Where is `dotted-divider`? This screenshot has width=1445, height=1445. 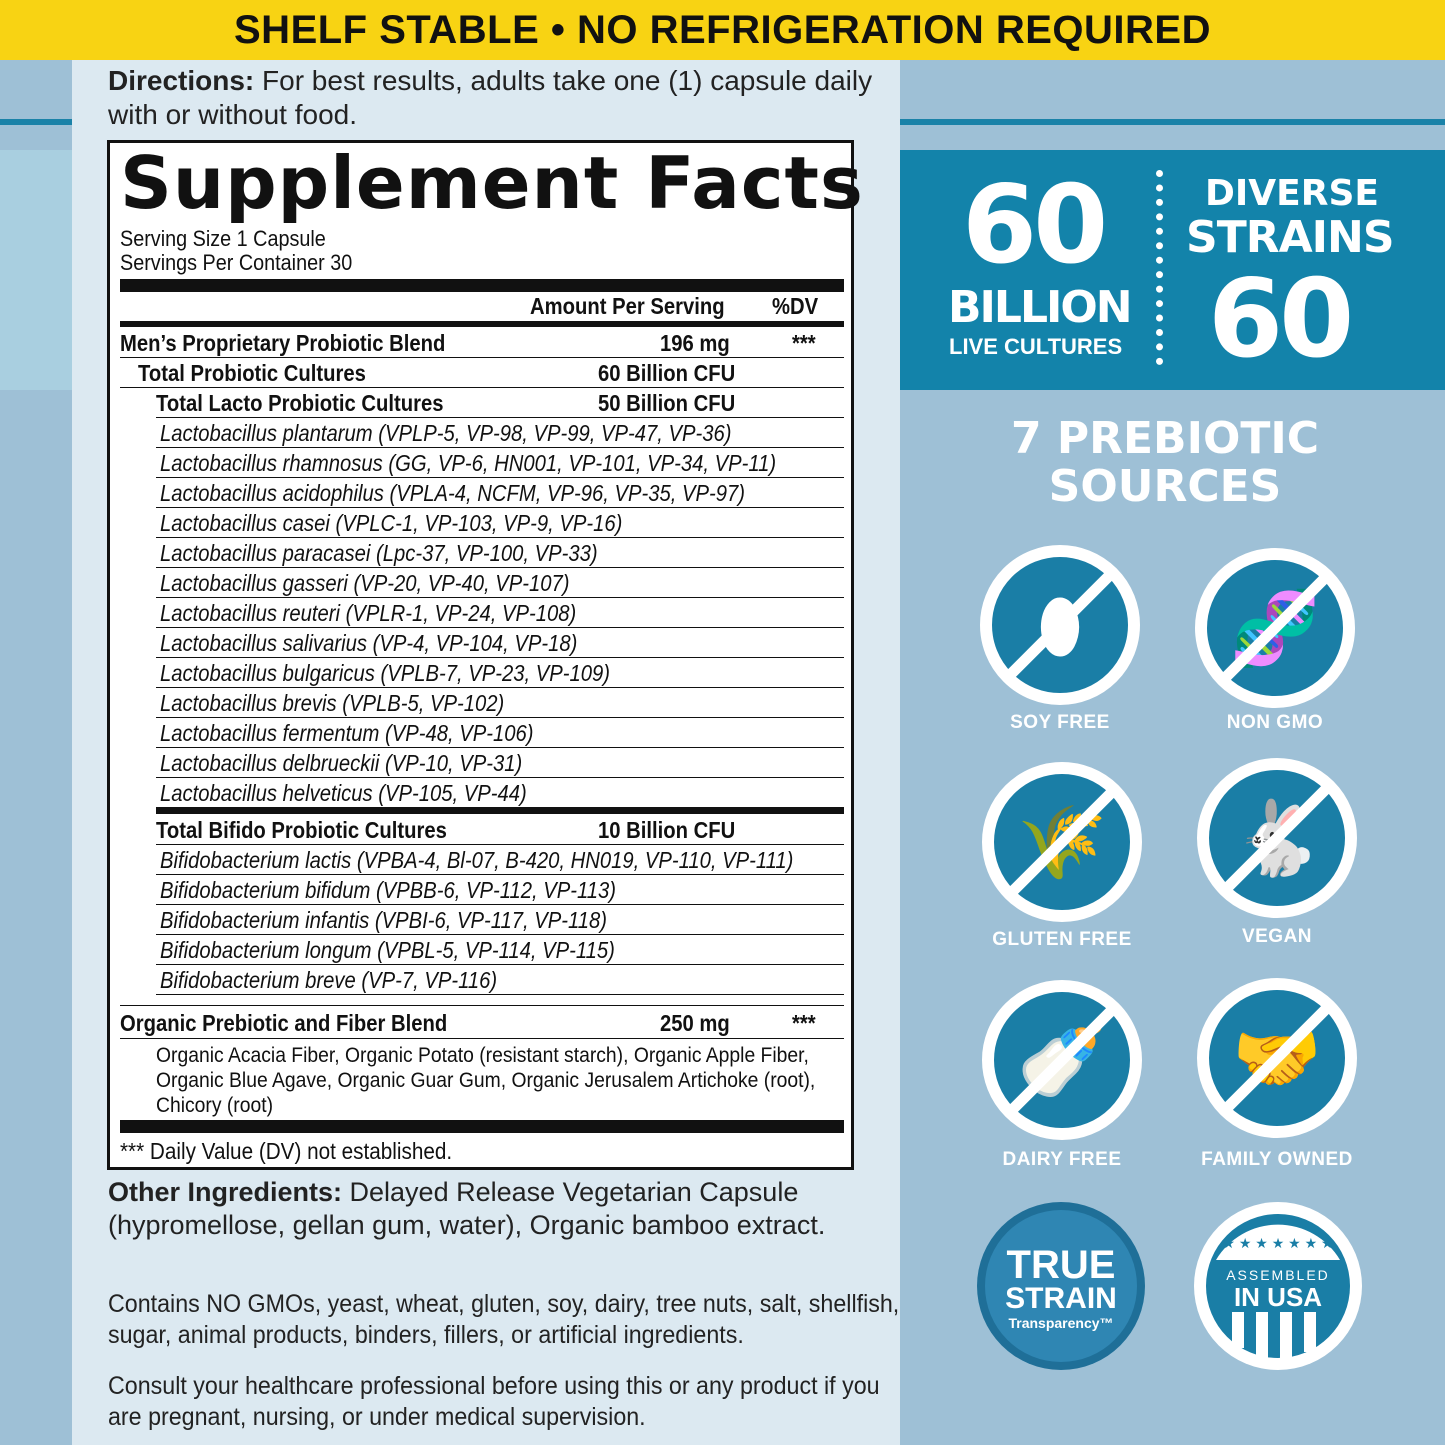
dotted-divider is located at coordinates (1160, 267).